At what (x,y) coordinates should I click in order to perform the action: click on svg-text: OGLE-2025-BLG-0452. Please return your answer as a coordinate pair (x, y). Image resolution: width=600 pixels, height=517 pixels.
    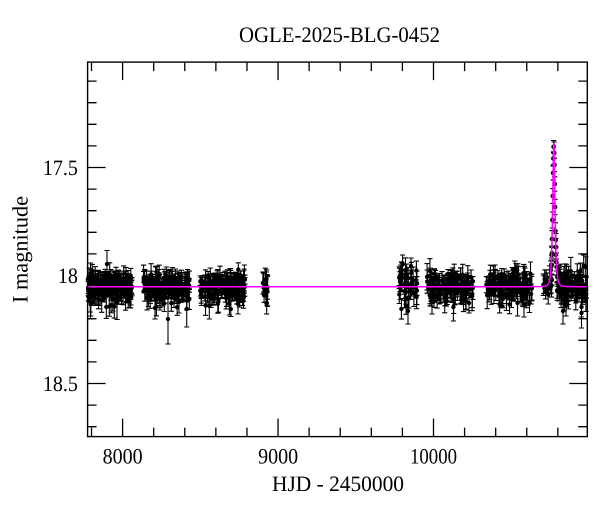
    Looking at the image, I should click on (339, 34).